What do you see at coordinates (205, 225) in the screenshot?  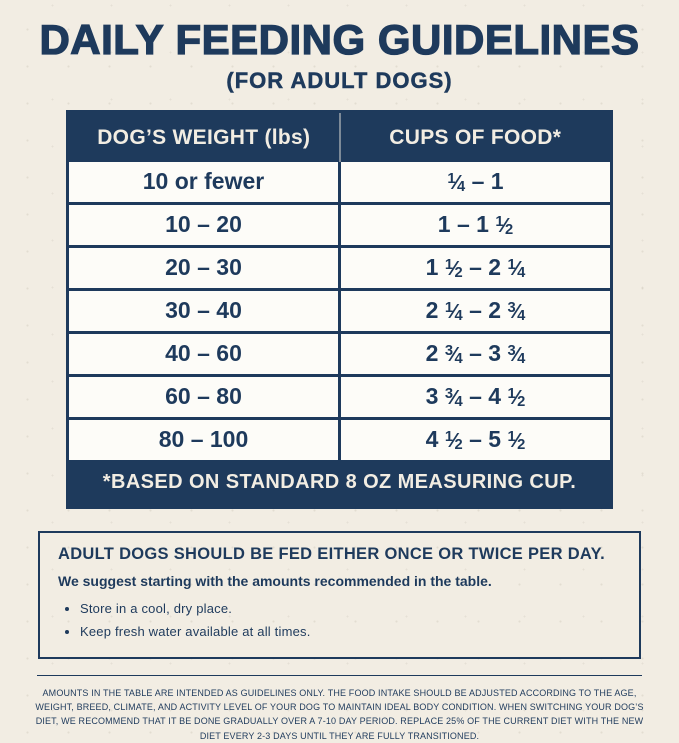 I see `weight-cell: 10 – 20` at bounding box center [205, 225].